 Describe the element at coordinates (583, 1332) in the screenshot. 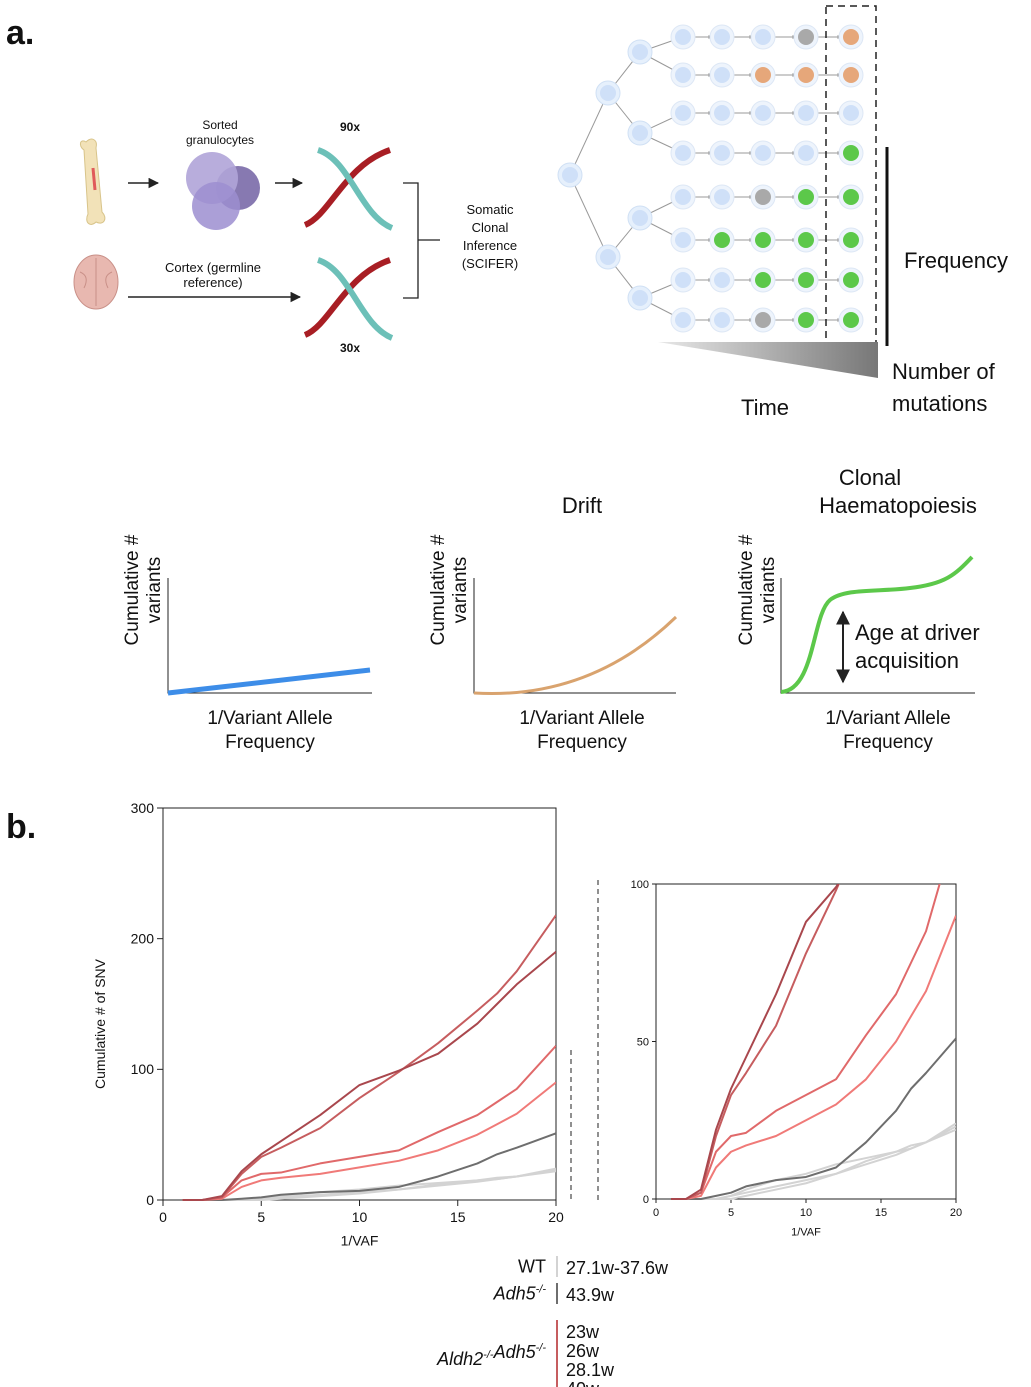

I see `legend-label: 23w` at that location.